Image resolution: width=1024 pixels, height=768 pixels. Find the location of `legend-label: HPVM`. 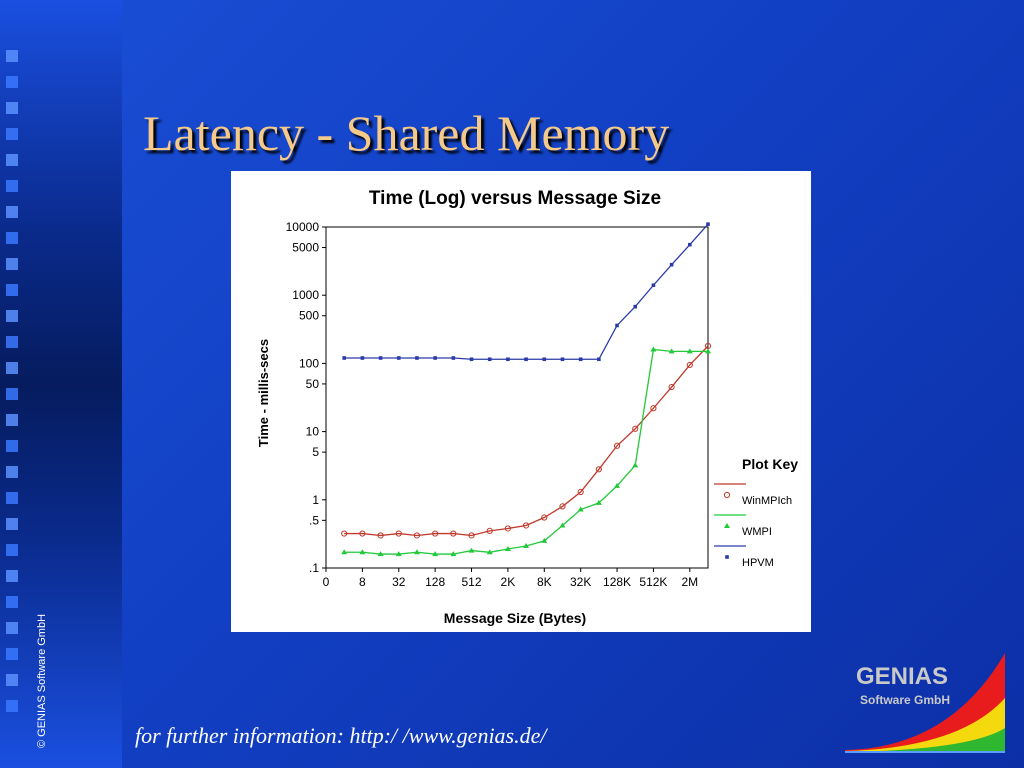

legend-label: HPVM is located at coordinates (758, 563).